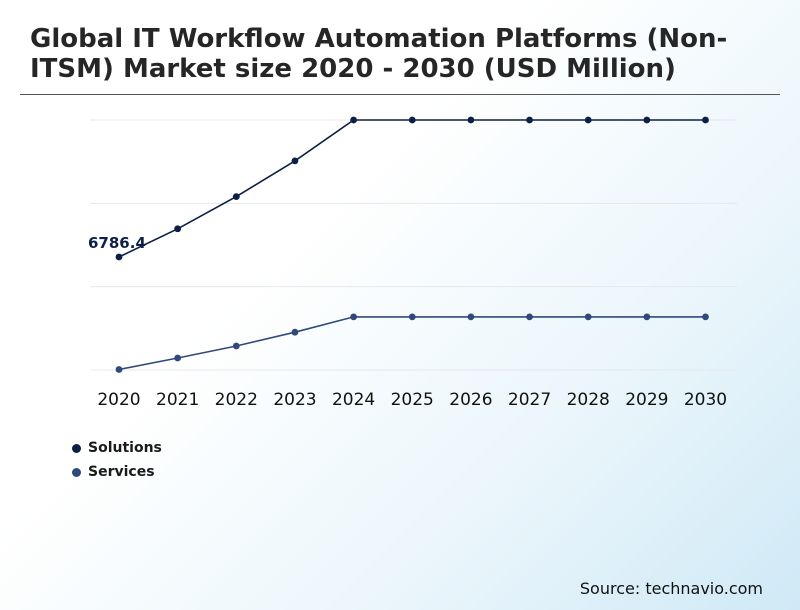  Describe the element at coordinates (121, 472) in the screenshot. I see `legend-label-services: Services` at that location.